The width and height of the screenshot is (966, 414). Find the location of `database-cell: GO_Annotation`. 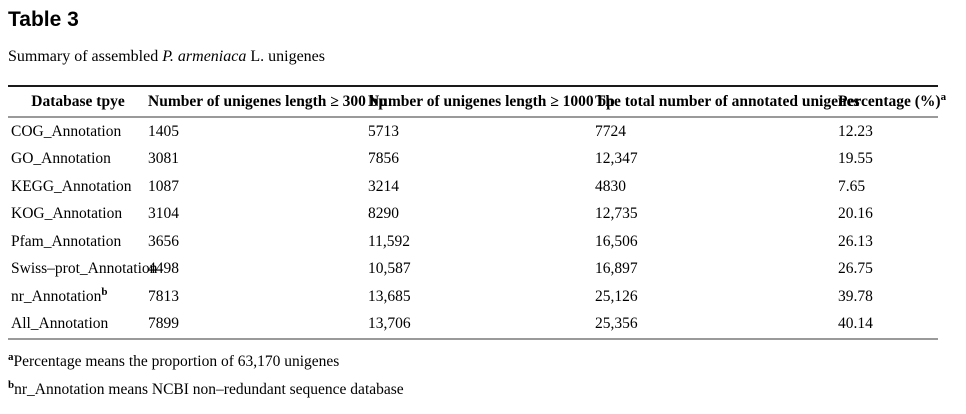

database-cell: GO_Annotation is located at coordinates (61, 159).